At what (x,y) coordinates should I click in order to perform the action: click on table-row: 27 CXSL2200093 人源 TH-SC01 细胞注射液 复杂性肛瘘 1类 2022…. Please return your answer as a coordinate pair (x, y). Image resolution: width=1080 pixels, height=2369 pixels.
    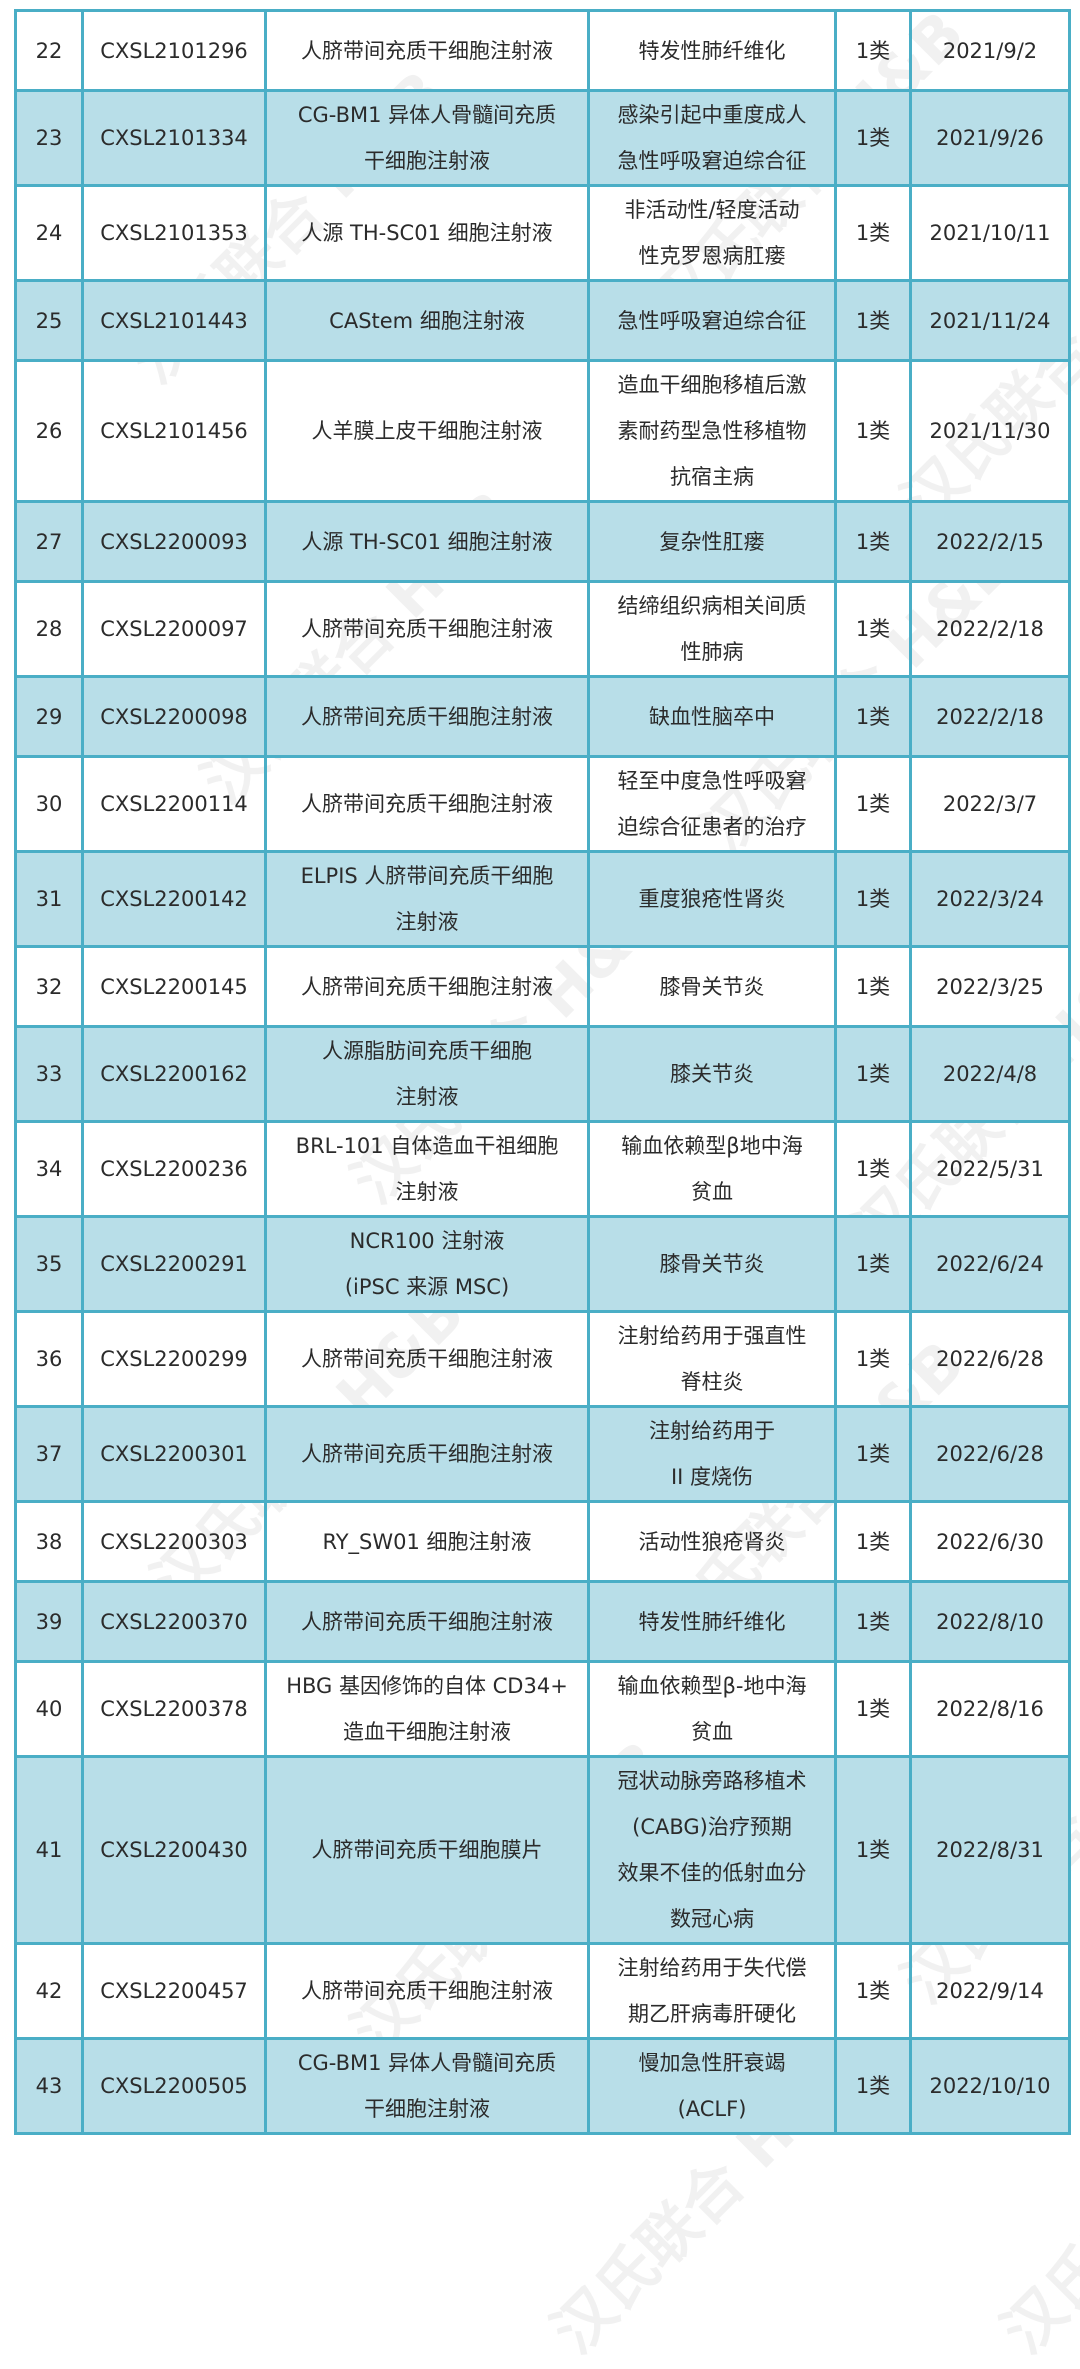
    Looking at the image, I should click on (542, 541).